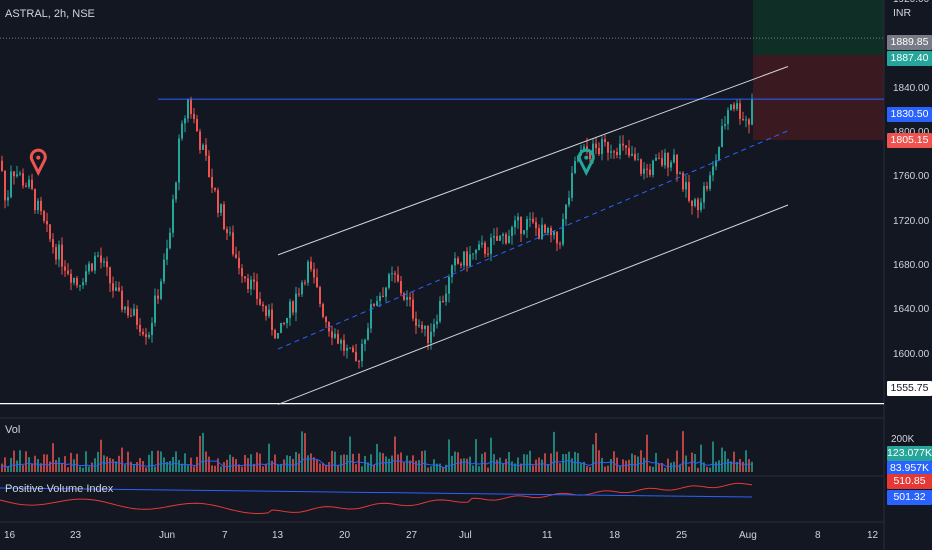  Describe the element at coordinates (376, 498) in the screenshot. I see `pvi-layer` at that location.